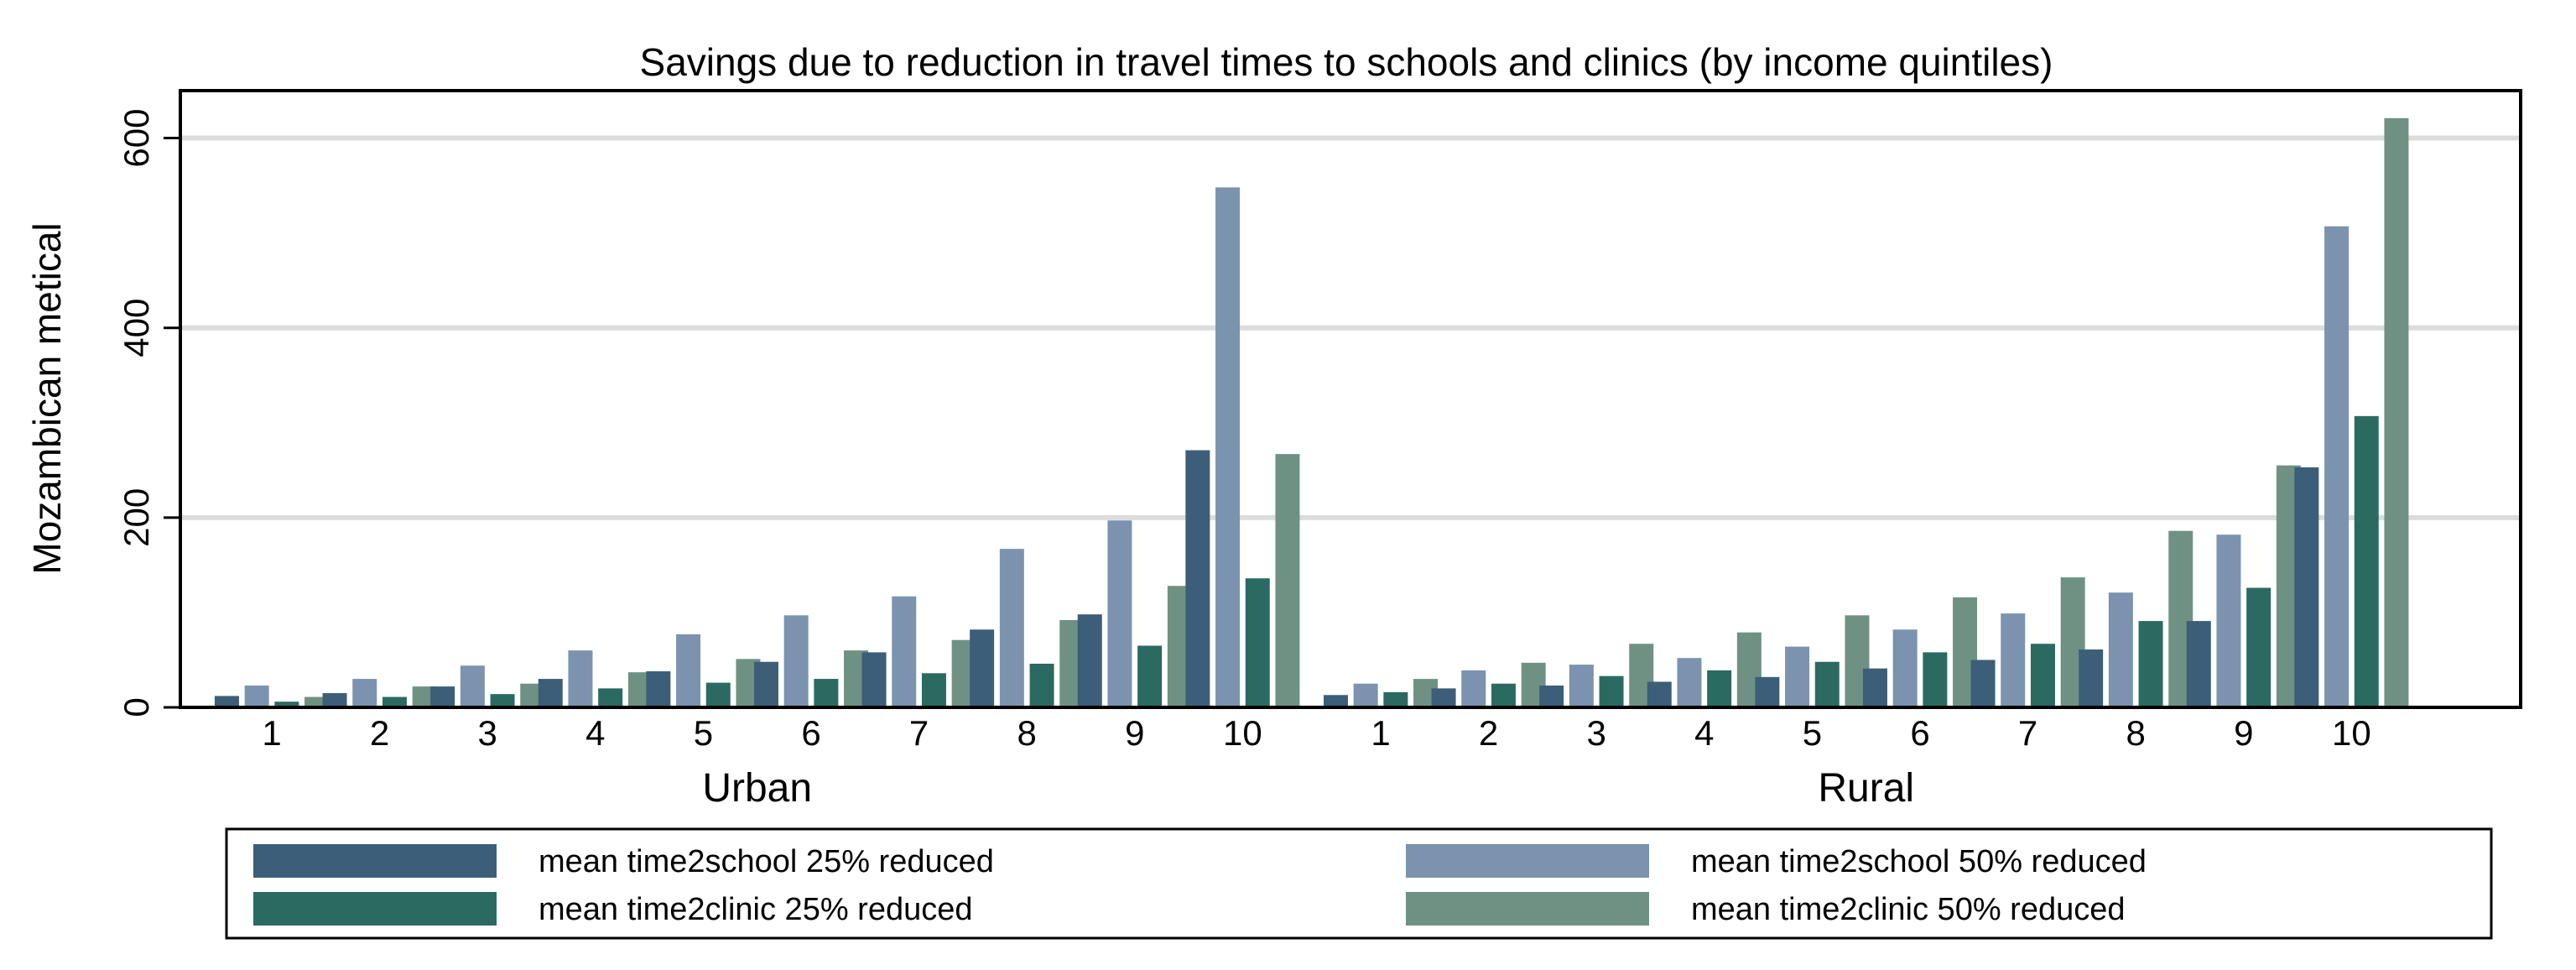 The height and width of the screenshot is (970, 2576). I want to click on legend-label: mean time2school 50% reduced, so click(1919, 861).